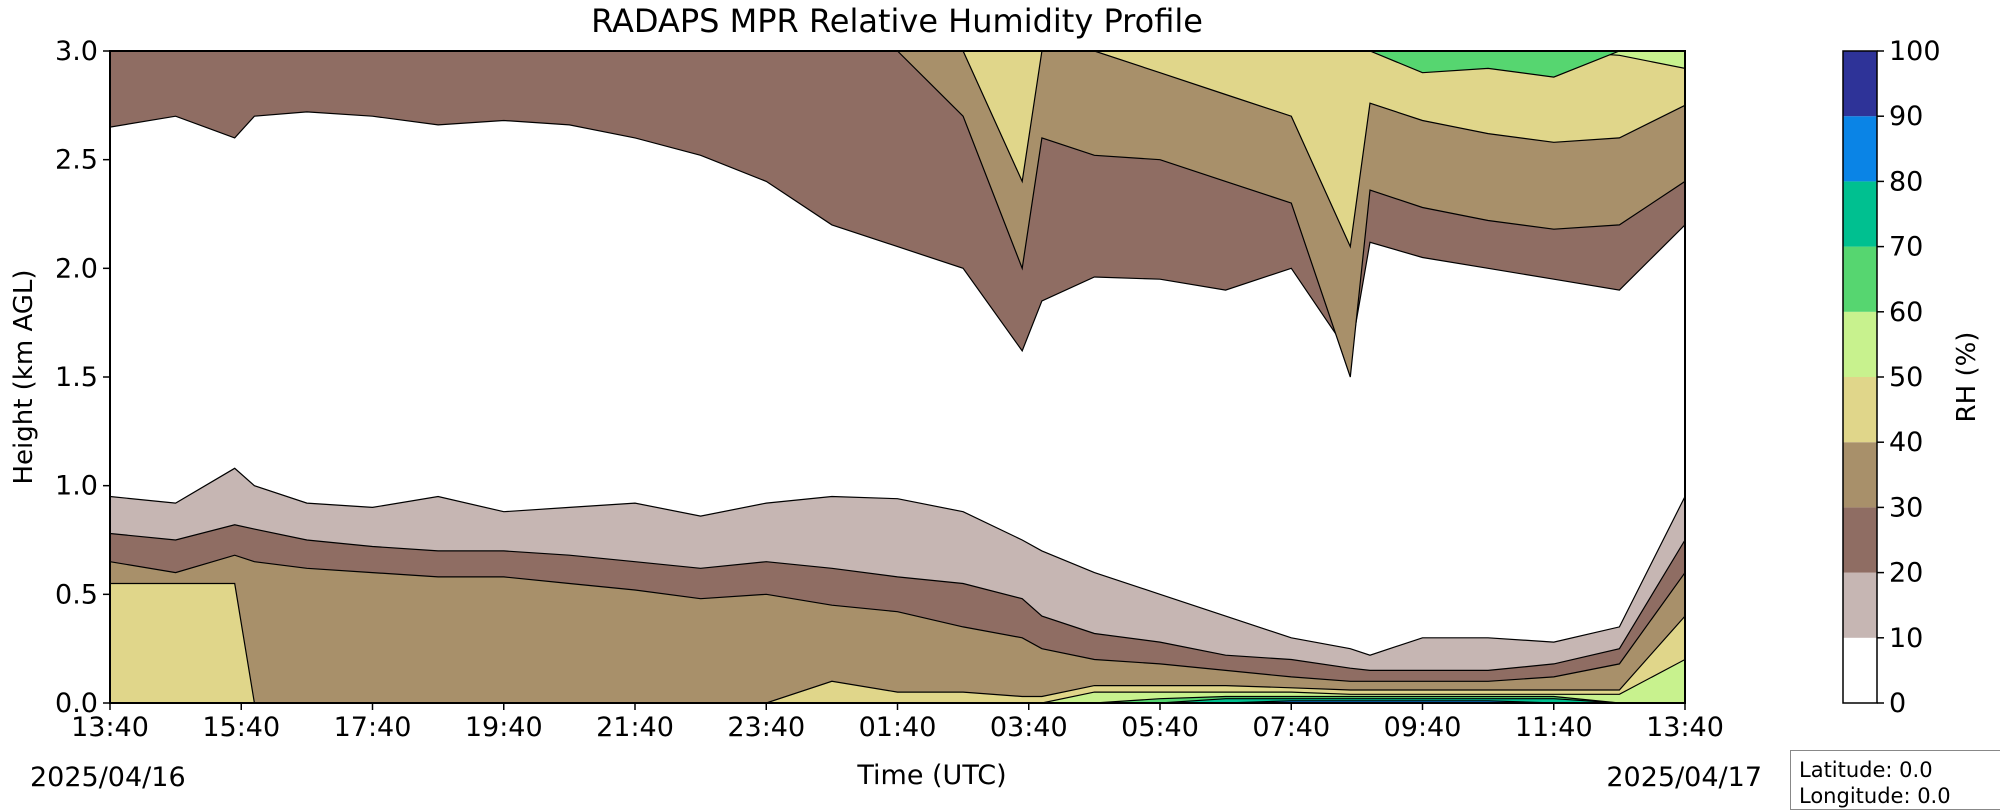 The image size is (2000, 810). I want to click on location-info-box: Latitude: 0.0 Longitude: 0.0, so click(1895, 780).